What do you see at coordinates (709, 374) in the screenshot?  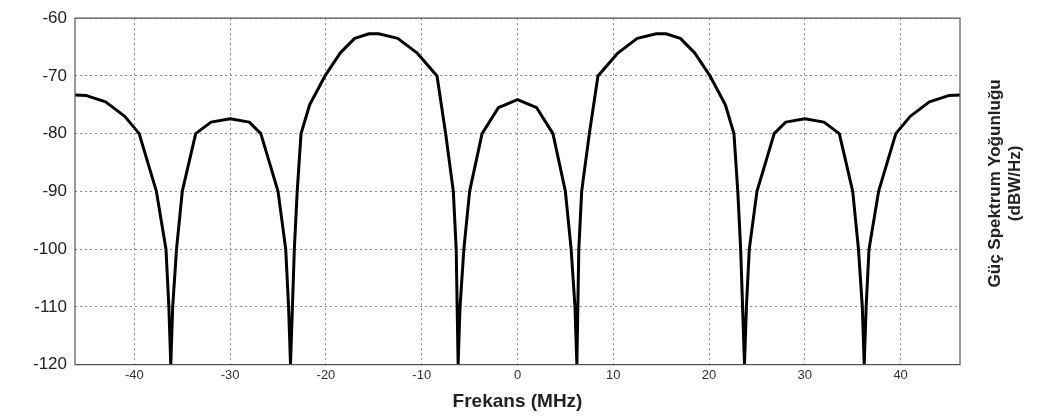 I see `x-tick-label: 20` at bounding box center [709, 374].